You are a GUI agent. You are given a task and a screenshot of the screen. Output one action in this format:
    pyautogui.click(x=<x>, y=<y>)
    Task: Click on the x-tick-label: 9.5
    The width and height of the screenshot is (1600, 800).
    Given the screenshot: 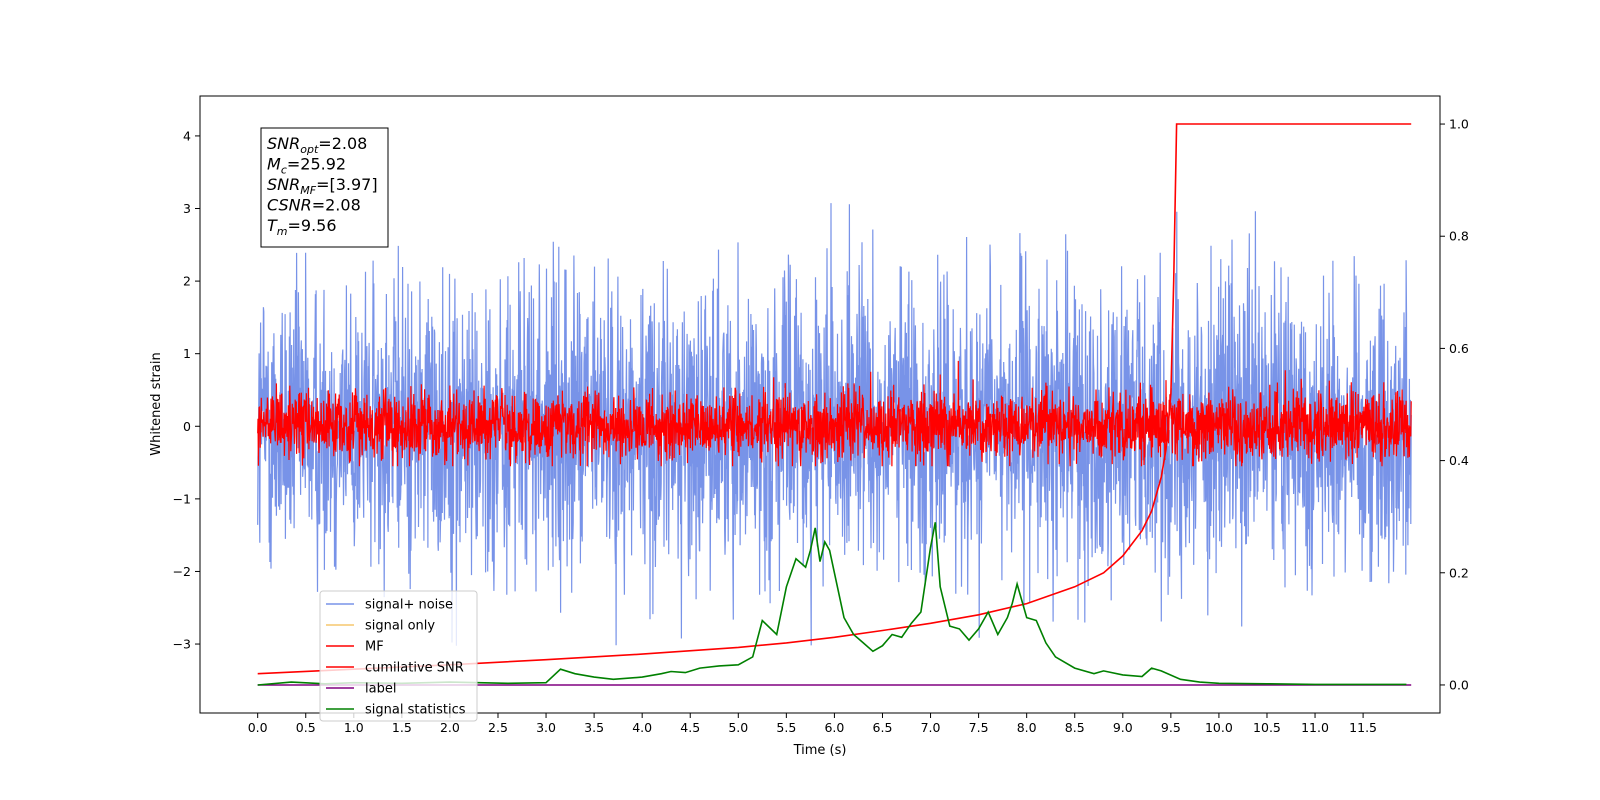 What is the action you would take?
    pyautogui.click(x=1171, y=727)
    